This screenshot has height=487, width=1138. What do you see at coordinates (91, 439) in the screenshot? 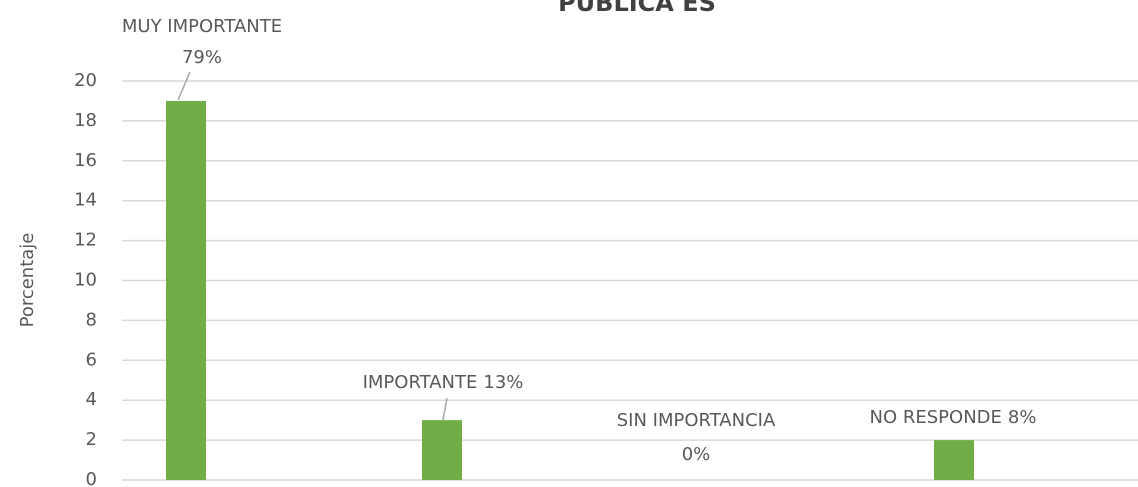
I see `y-tick-label: 2` at bounding box center [91, 439].